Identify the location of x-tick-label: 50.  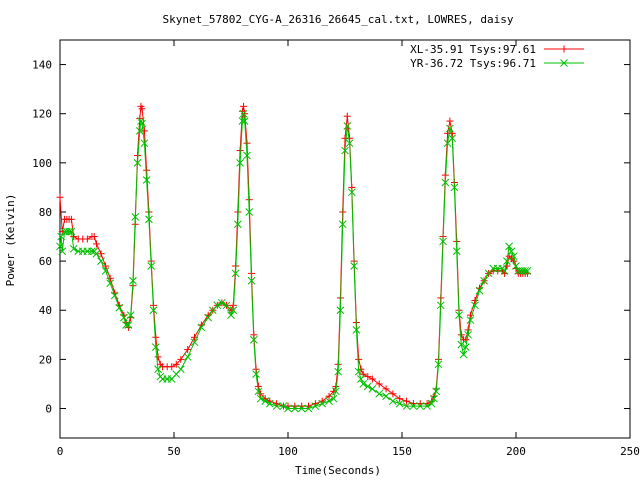
(173, 451).